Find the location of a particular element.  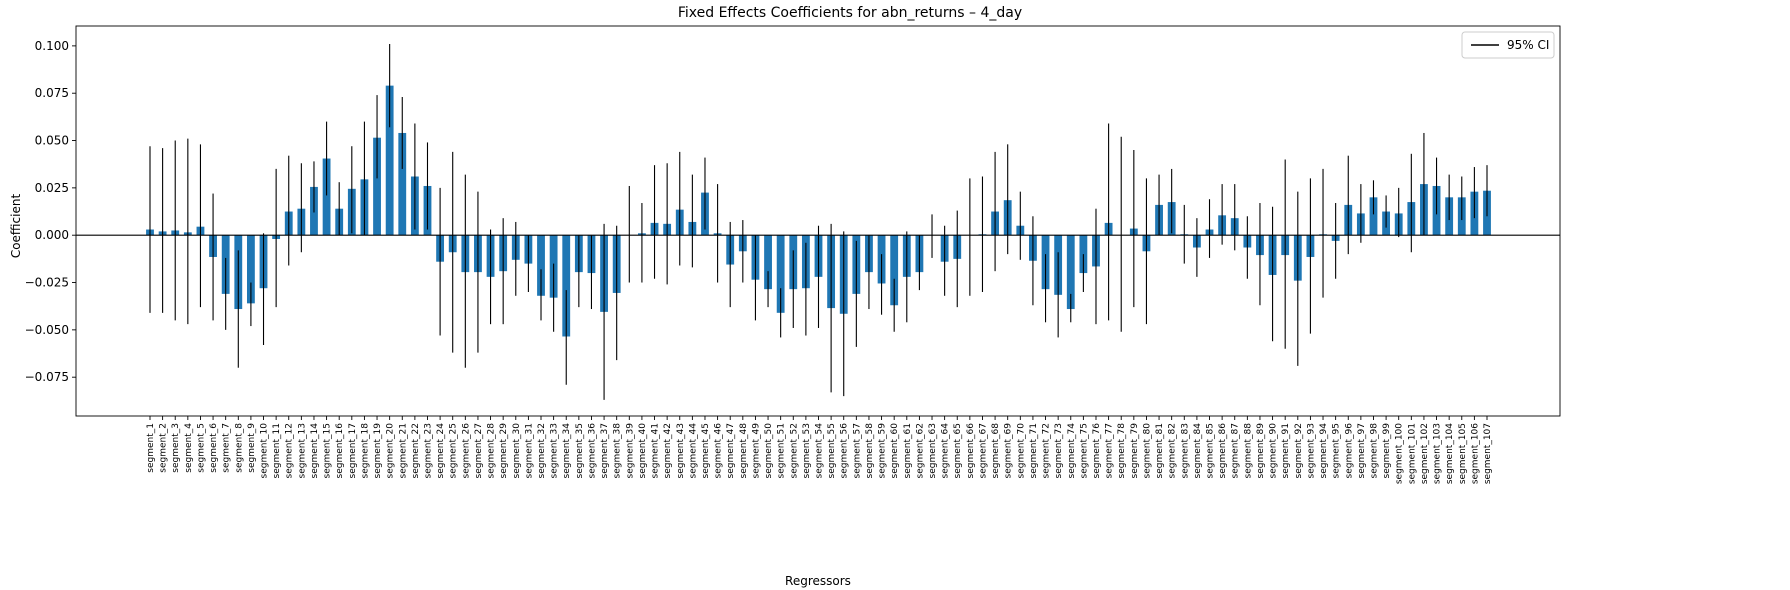

x-tick-label: segment_50 is located at coordinates (769, 451).